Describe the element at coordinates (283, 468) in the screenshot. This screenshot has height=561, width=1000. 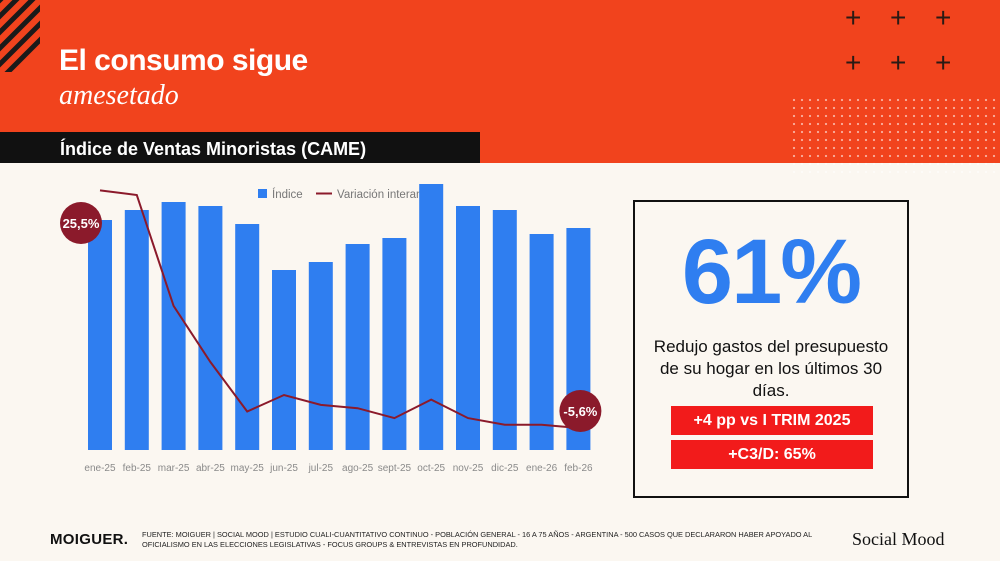
I see `x-tick-label: jun-25` at that location.